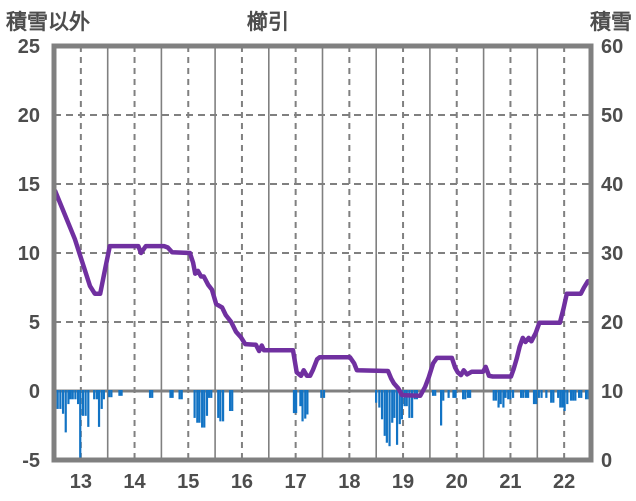 This screenshot has width=636, height=501. What do you see at coordinates (612, 47) in the screenshot?
I see `svg-text: 60` at bounding box center [612, 47].